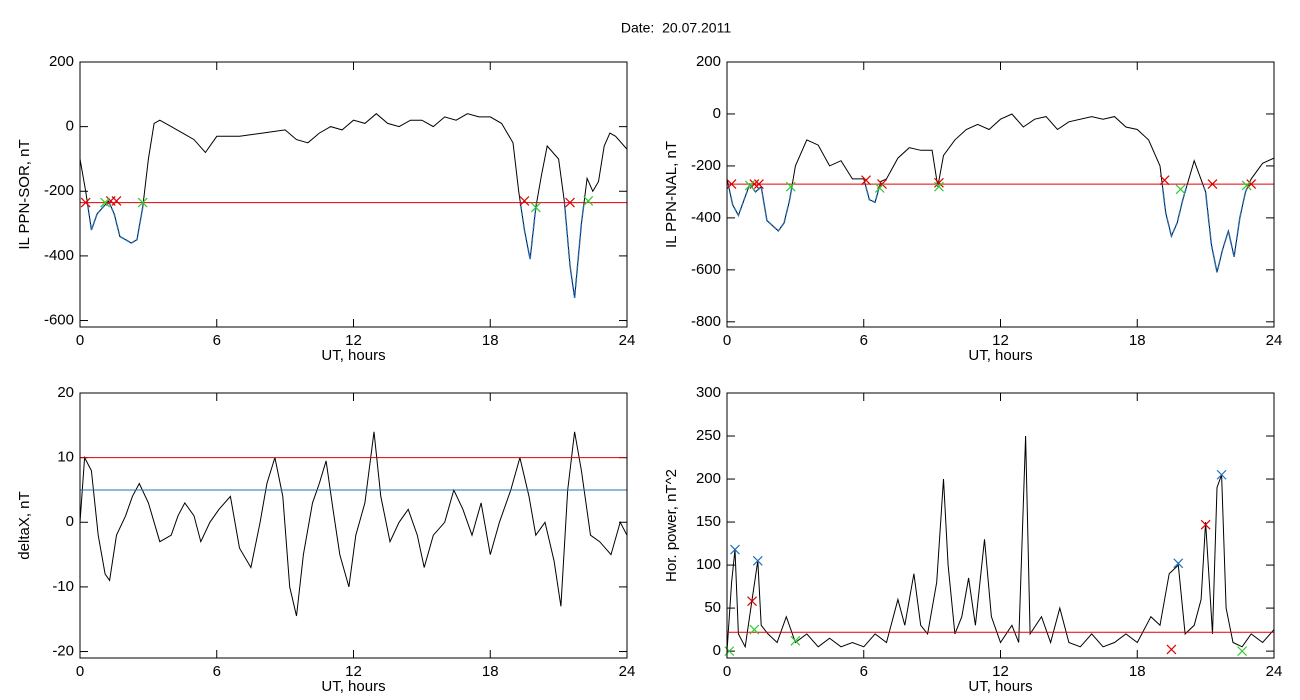  What do you see at coordinates (708, 435) in the screenshot?
I see `y-tick-label: 250` at bounding box center [708, 435].